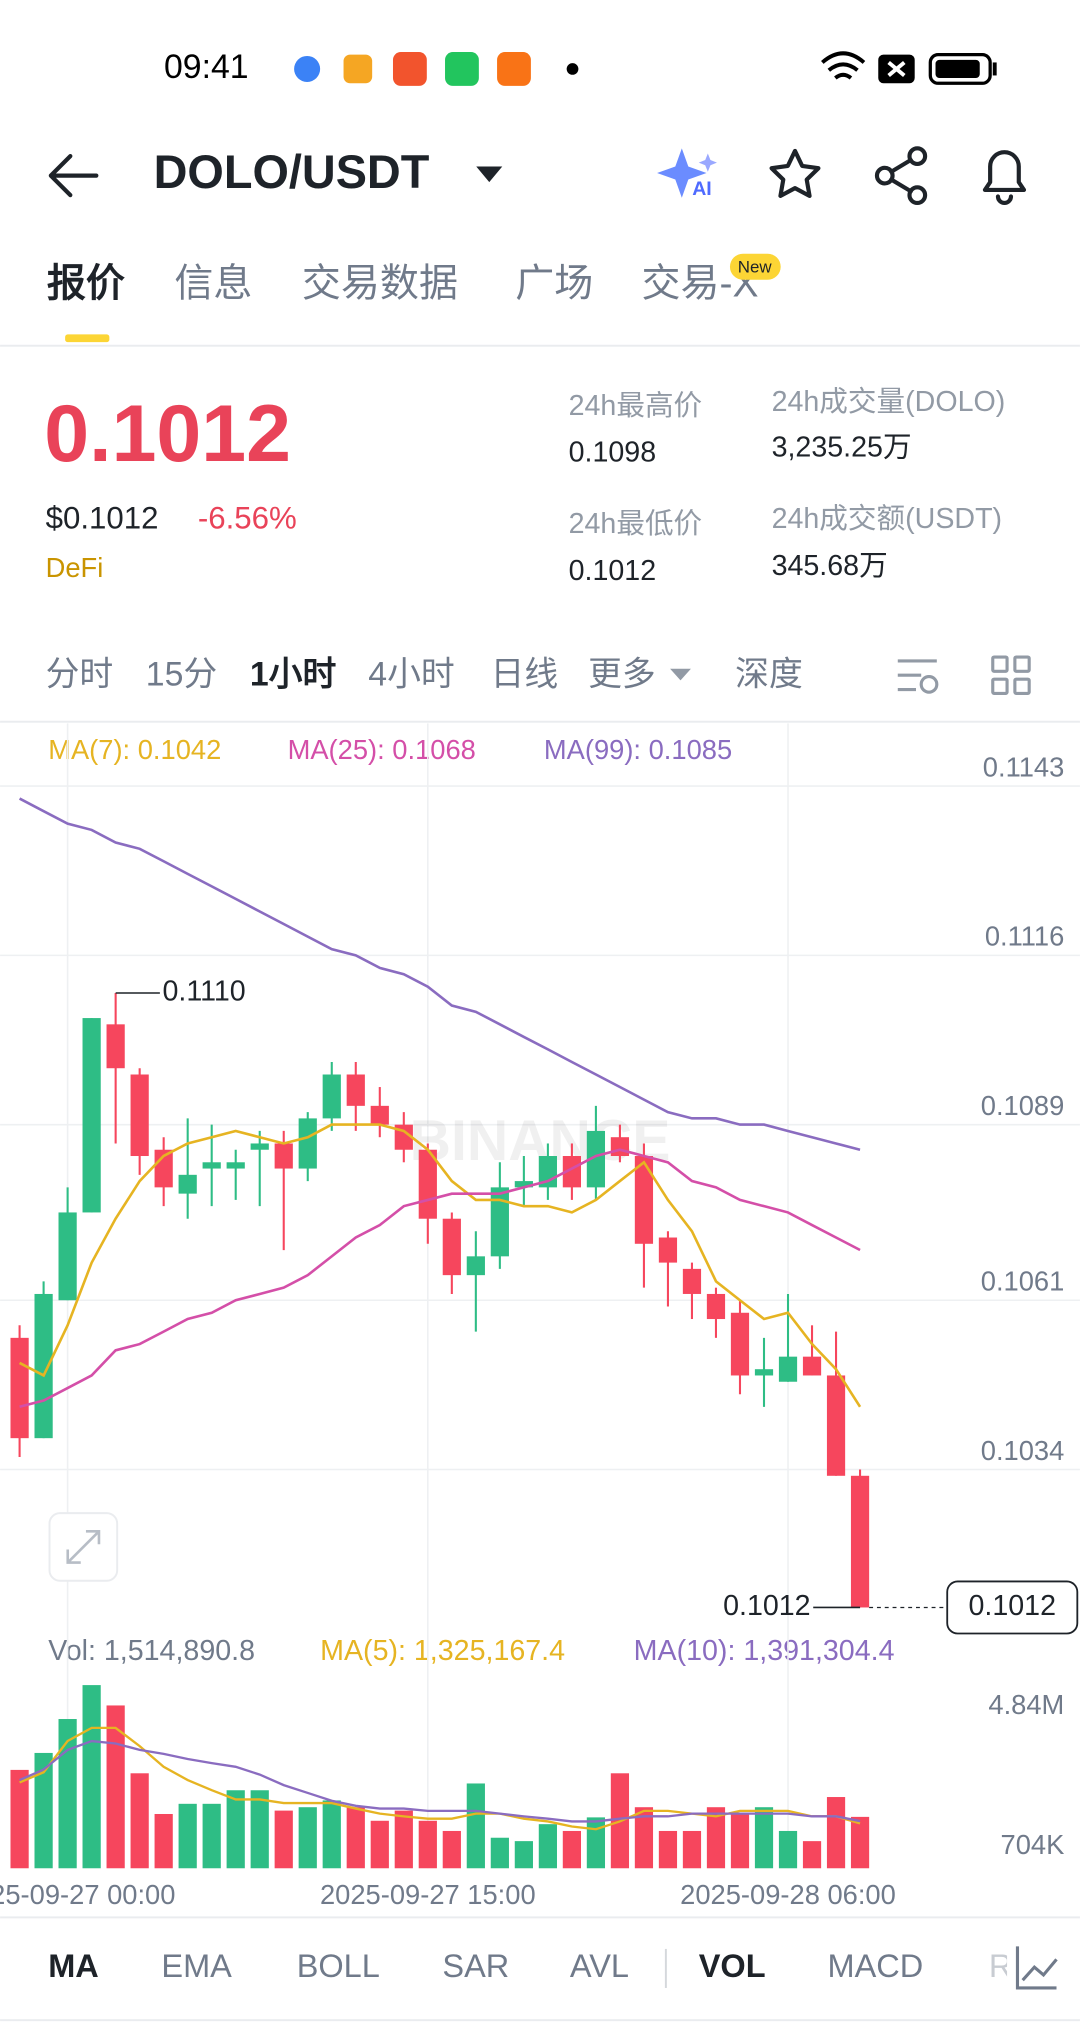 The width and height of the screenshot is (1080, 2040). What do you see at coordinates (1004, 178) in the screenshot?
I see `alert-button` at bounding box center [1004, 178].